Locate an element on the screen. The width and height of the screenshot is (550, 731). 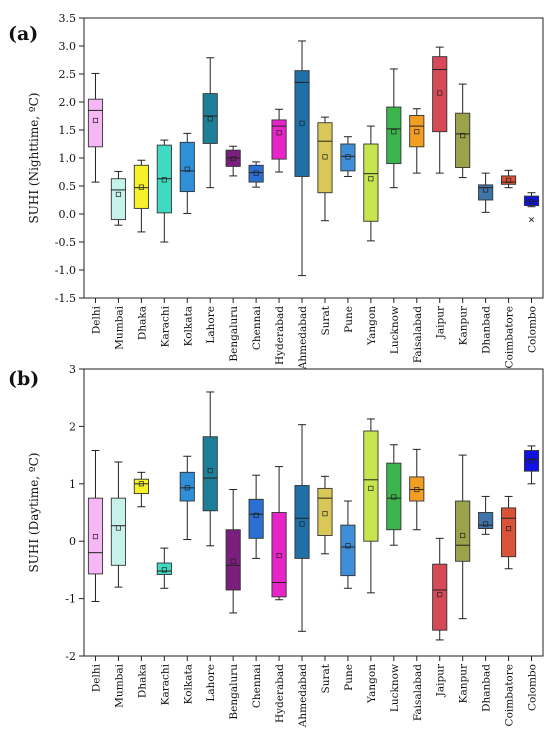
box-karachi is located at coordinates (164, 568).